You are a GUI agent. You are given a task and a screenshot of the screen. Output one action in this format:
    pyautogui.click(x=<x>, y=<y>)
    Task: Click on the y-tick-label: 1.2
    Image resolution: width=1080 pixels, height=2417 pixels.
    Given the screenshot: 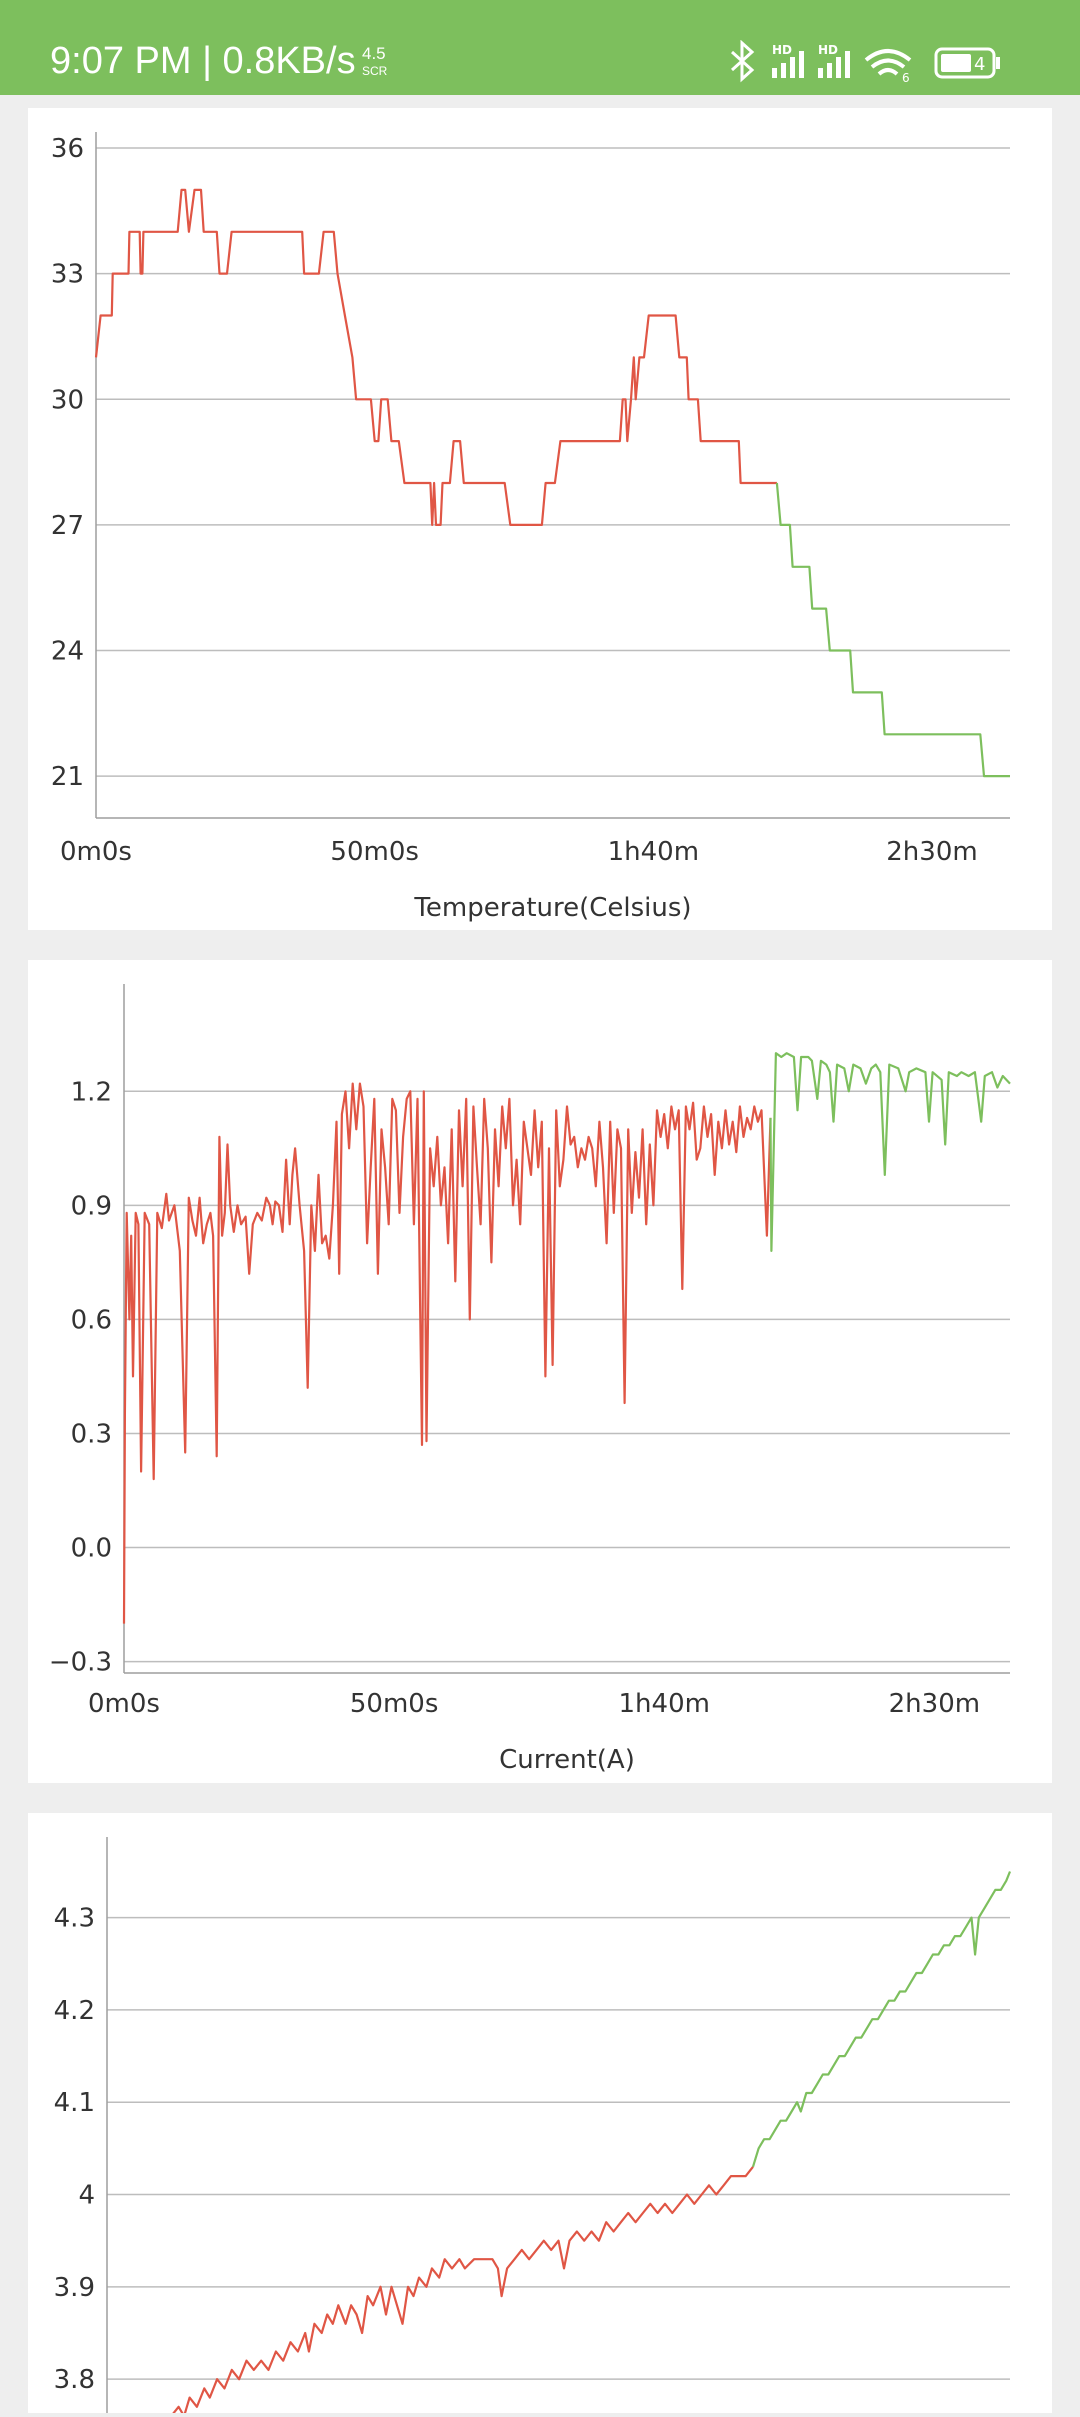 What is the action you would take?
    pyautogui.click(x=91, y=1092)
    